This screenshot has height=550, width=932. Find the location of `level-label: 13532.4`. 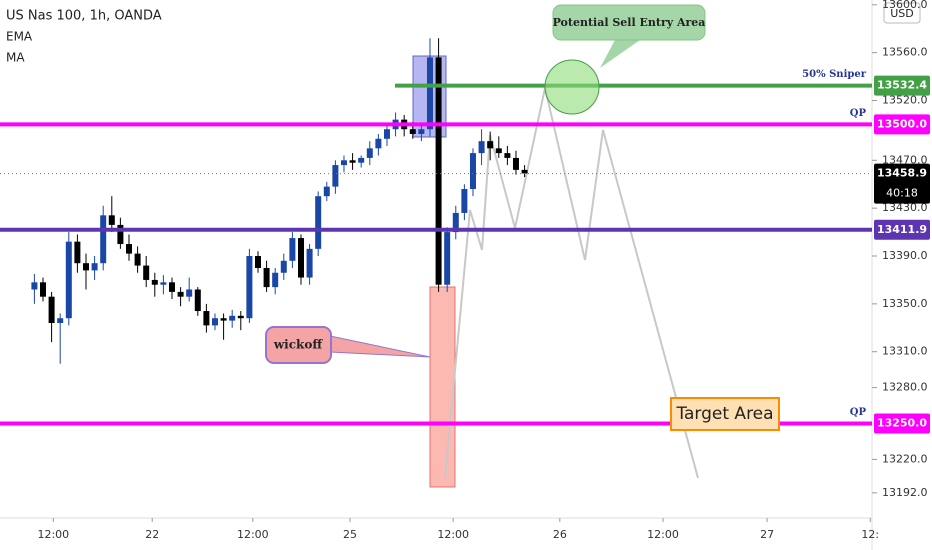

level-label: 13532.4 is located at coordinates (902, 85).